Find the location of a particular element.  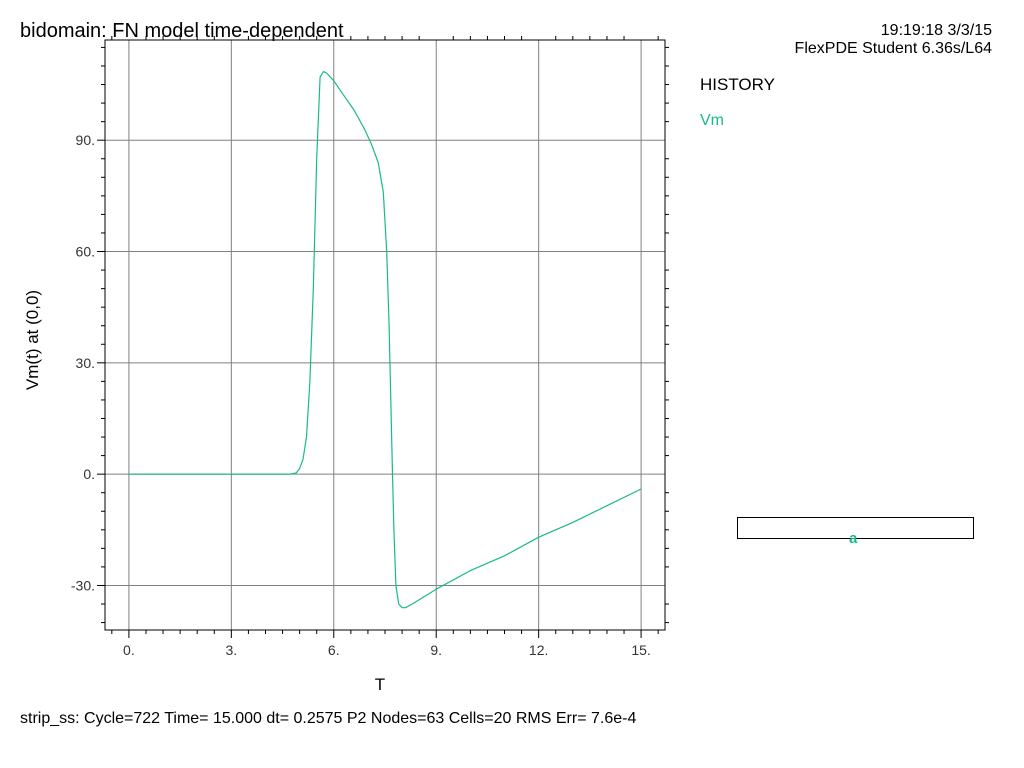

x-tick-label: 6. is located at coordinates (334, 650).